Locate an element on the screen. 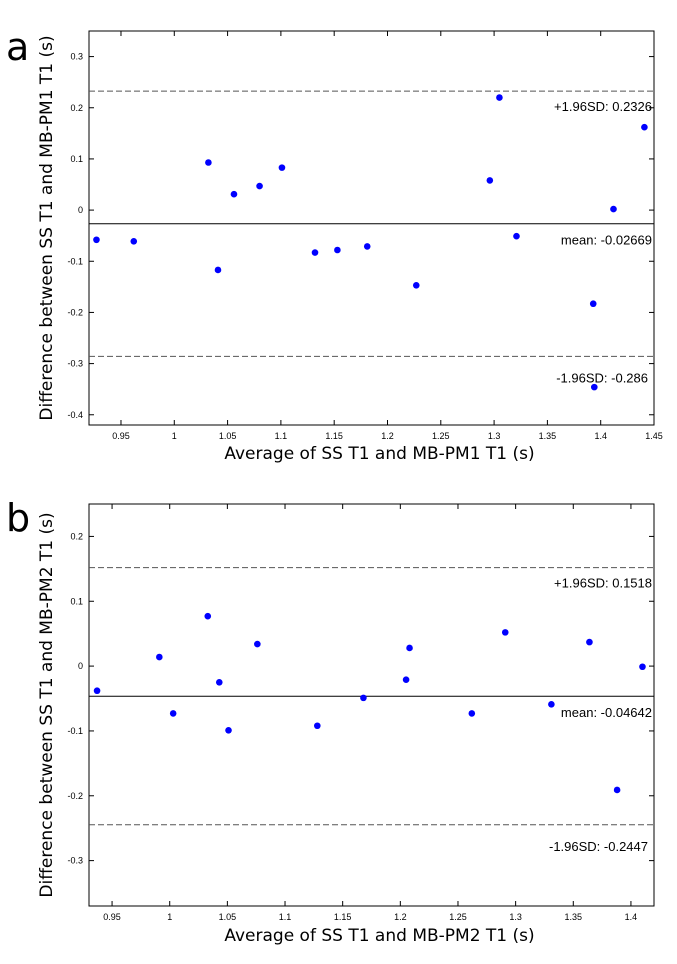  panel-b-y-tick-label: 0 is located at coordinates (80, 666).